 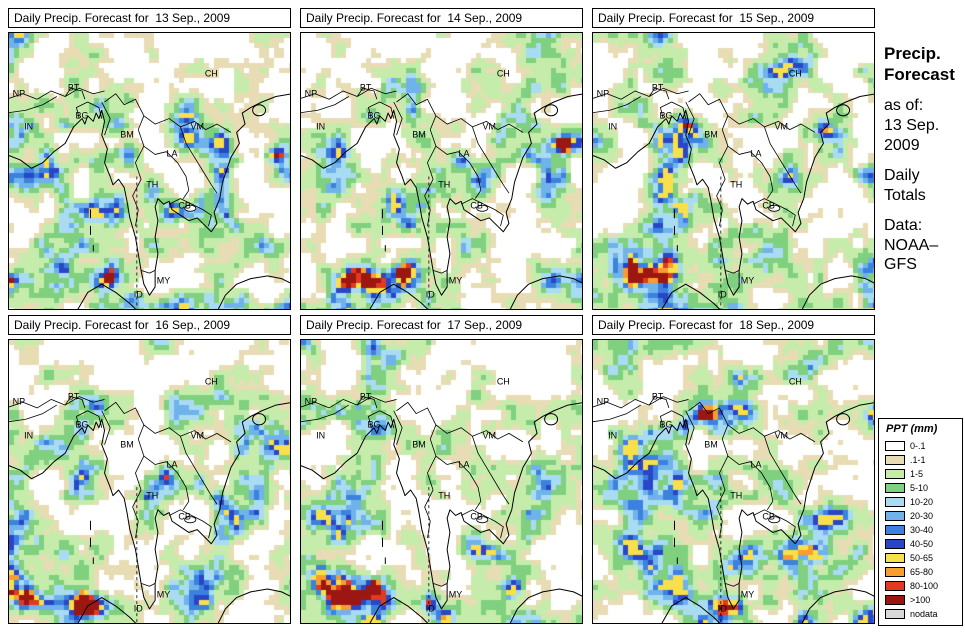 What do you see at coordinates (902, 145) in the screenshot?
I see `as-of-date-line2: 2009` at bounding box center [902, 145].